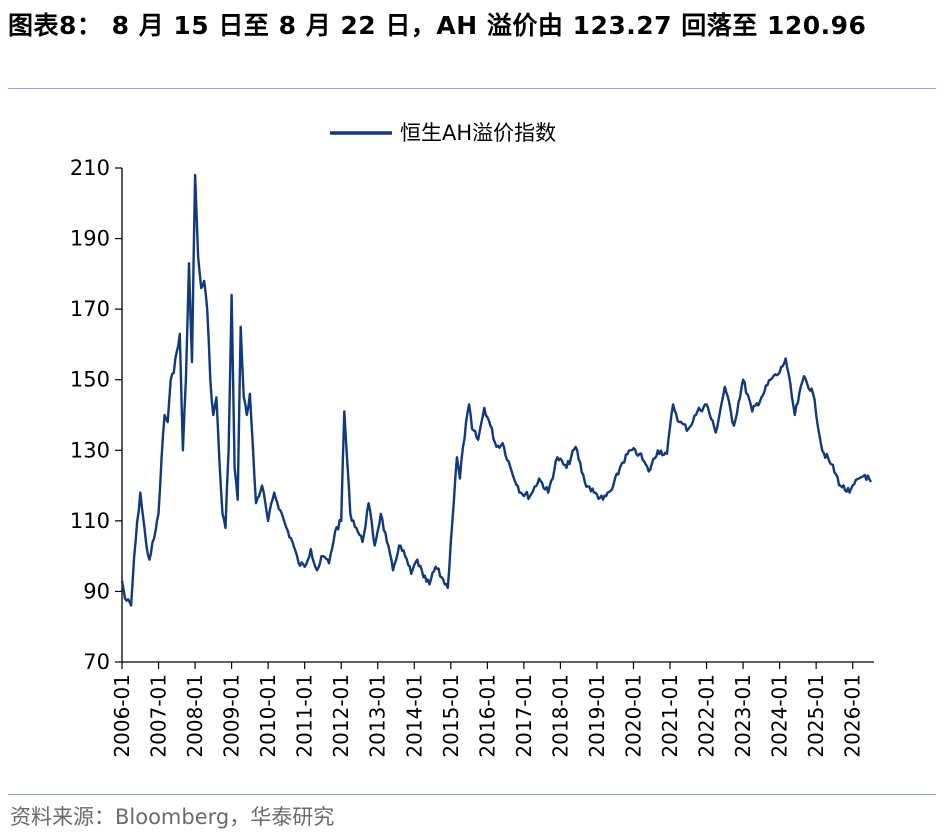 This screenshot has height=836, width=947. I want to click on x-tick-label: 2012-01, so click(341, 716).